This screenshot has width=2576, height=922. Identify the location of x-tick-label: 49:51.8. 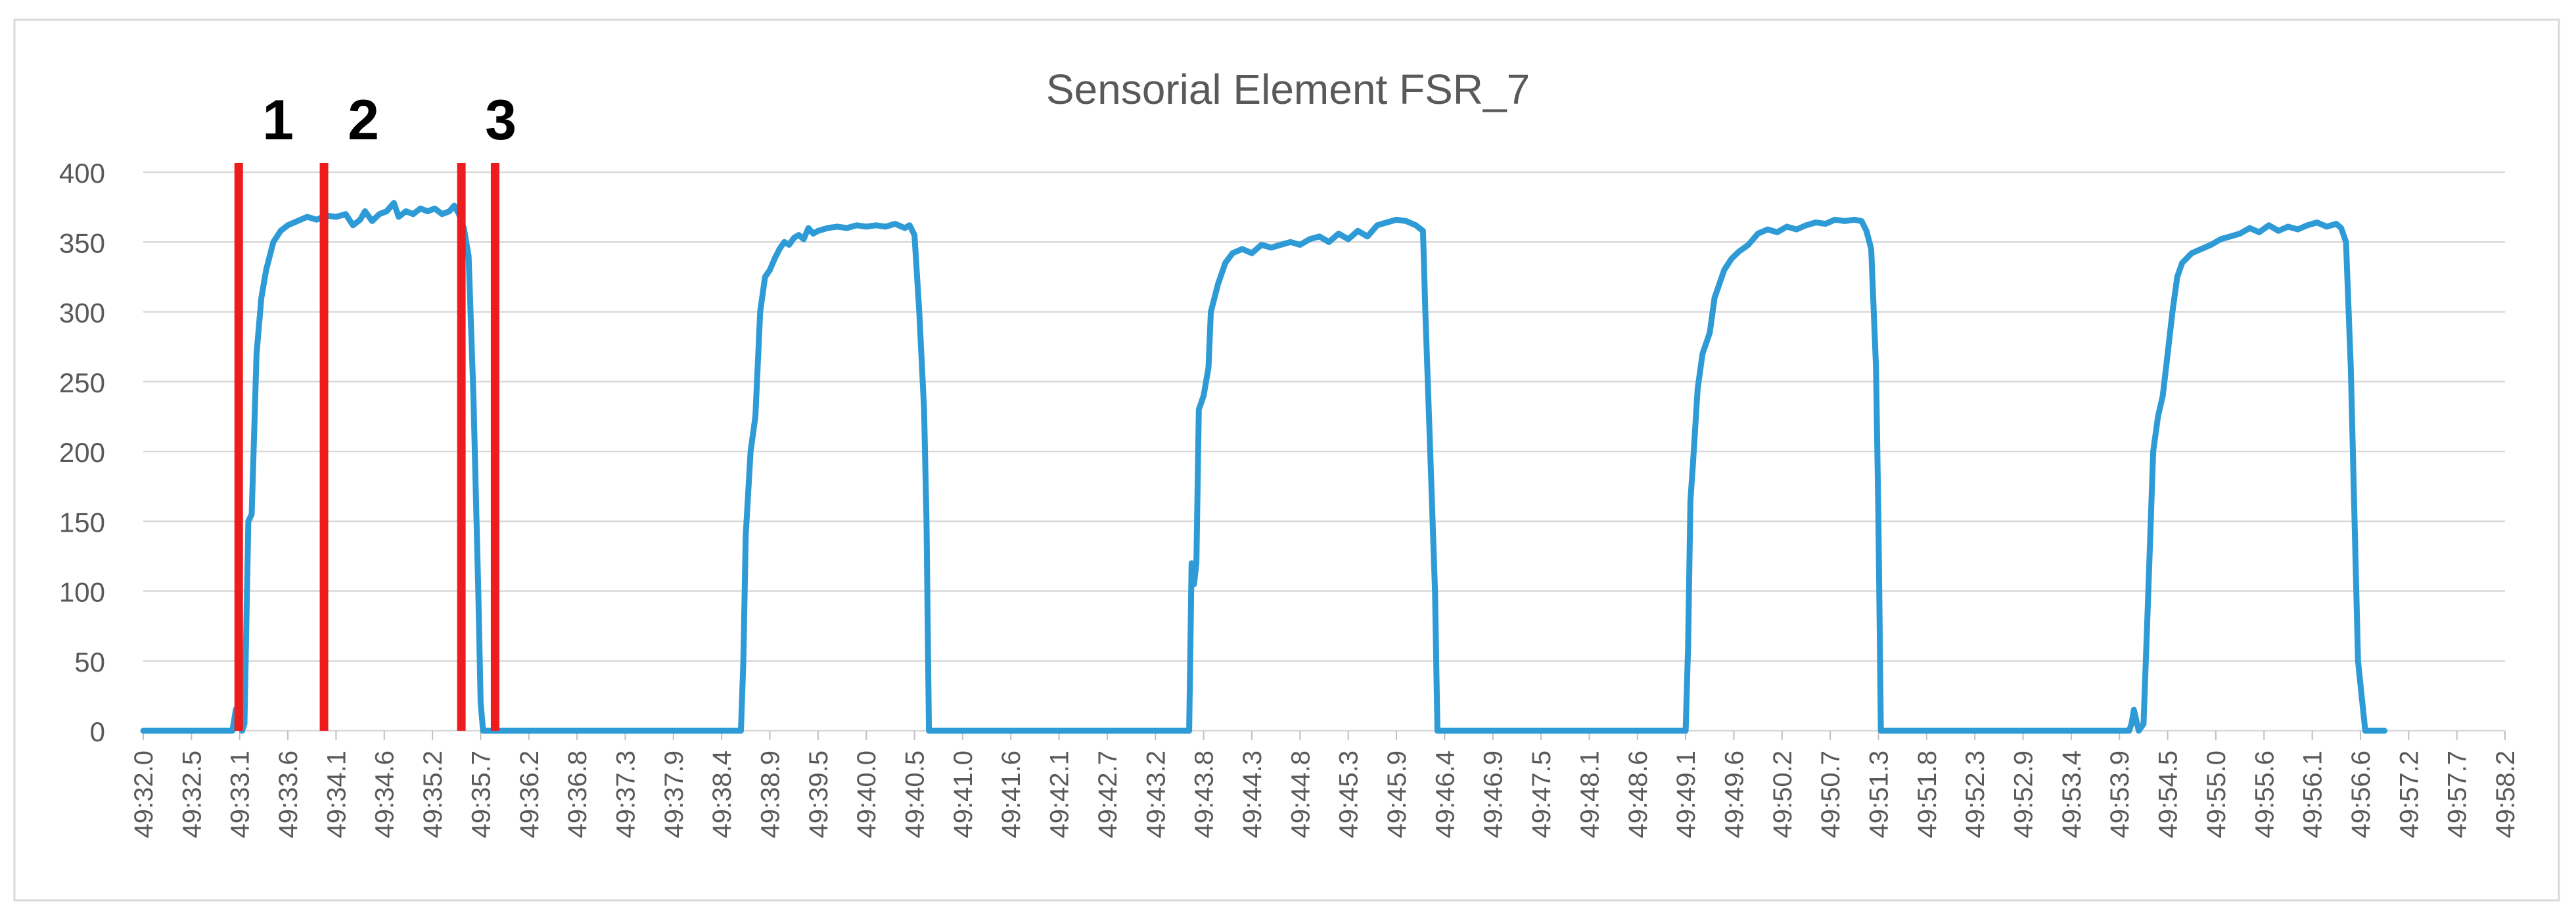
(1927, 794).